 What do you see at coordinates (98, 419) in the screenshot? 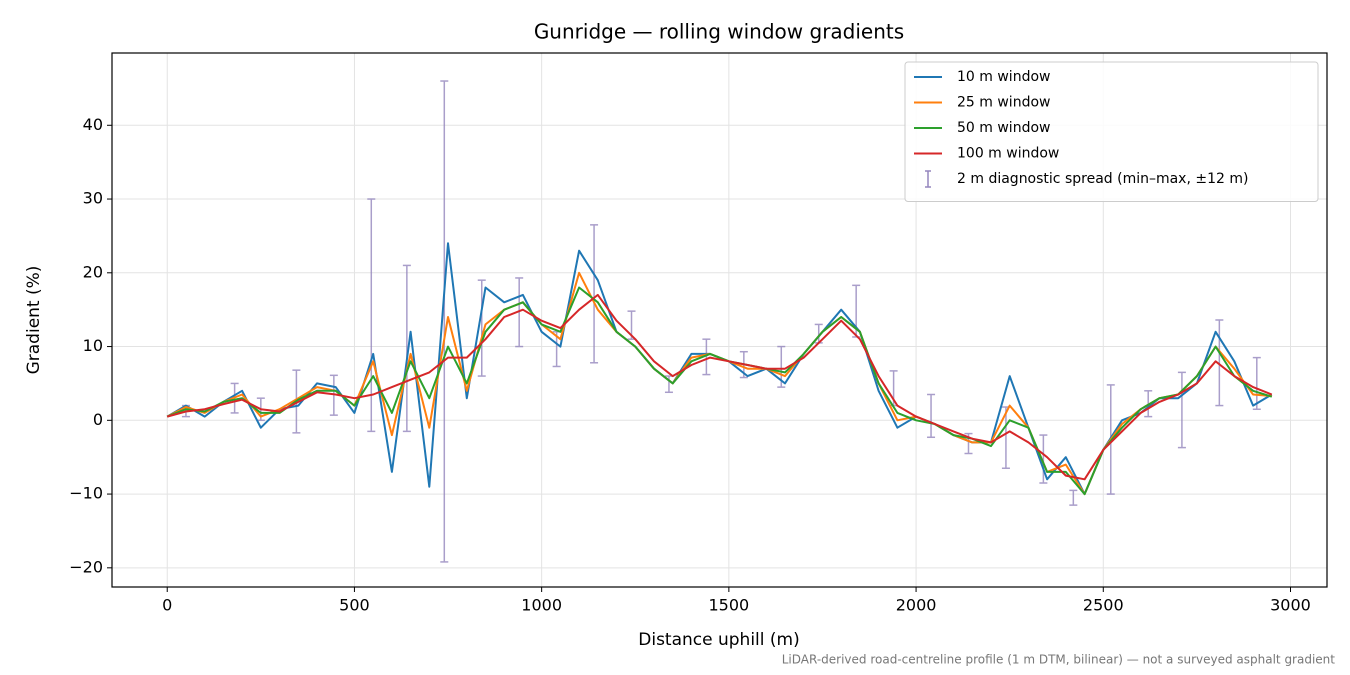
I see `y-tick-label: 0` at bounding box center [98, 419].